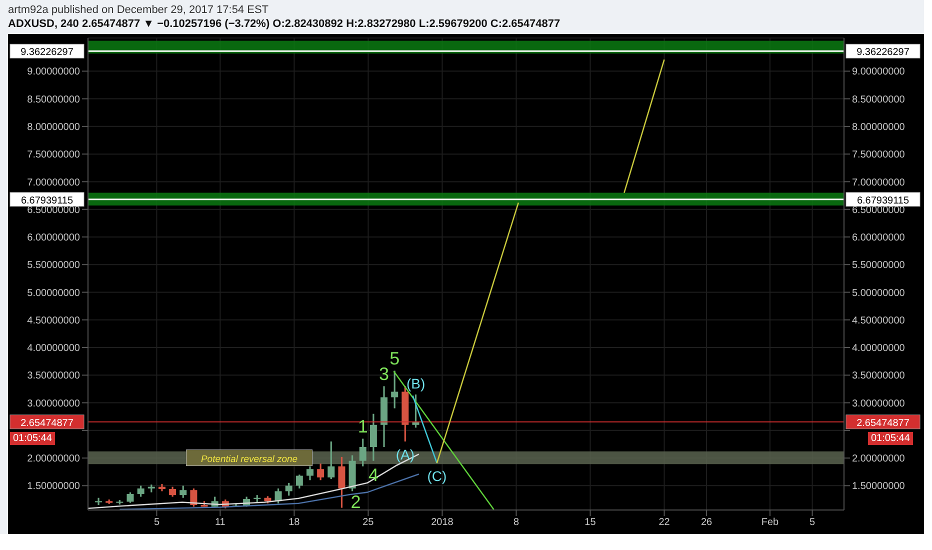 This screenshot has height=550, width=932. I want to click on x-tick-label: 8, so click(516, 522).